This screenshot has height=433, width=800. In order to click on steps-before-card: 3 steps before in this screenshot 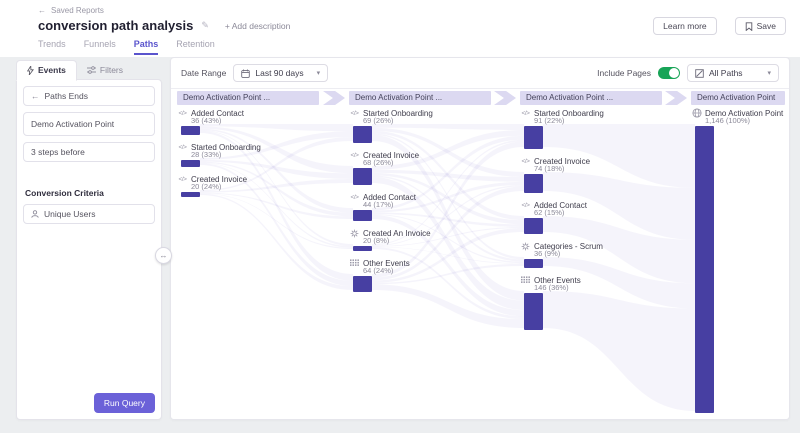, I will do `click(89, 152)`.